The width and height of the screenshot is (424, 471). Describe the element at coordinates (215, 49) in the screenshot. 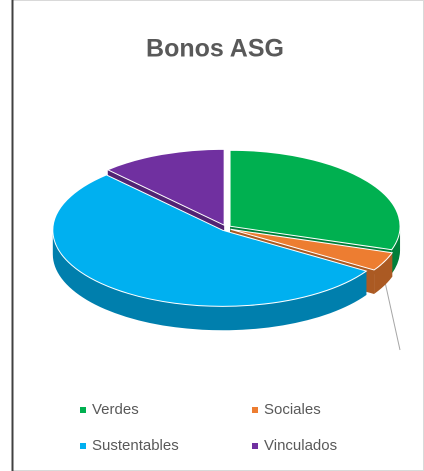

I see `chart-title: Bonos ASG` at that location.